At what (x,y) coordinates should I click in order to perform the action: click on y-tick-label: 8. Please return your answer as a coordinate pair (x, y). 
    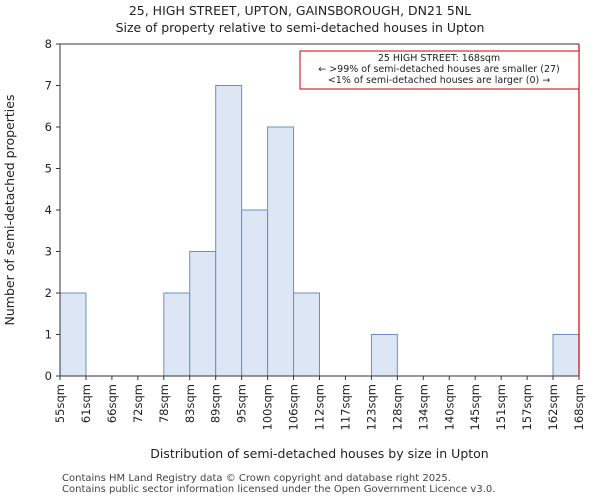
    Looking at the image, I should click on (48, 44).